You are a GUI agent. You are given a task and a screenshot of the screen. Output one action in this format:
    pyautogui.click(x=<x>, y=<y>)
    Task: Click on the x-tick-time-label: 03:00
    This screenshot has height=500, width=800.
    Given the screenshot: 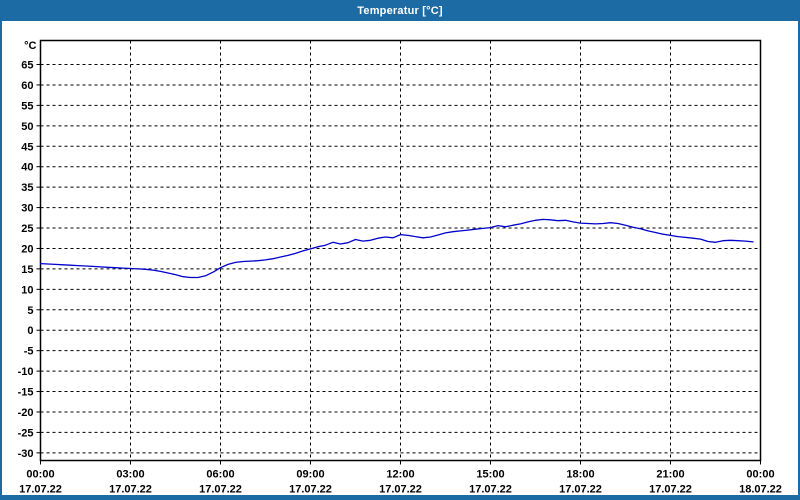 What is the action you would take?
    pyautogui.click(x=130, y=475)
    